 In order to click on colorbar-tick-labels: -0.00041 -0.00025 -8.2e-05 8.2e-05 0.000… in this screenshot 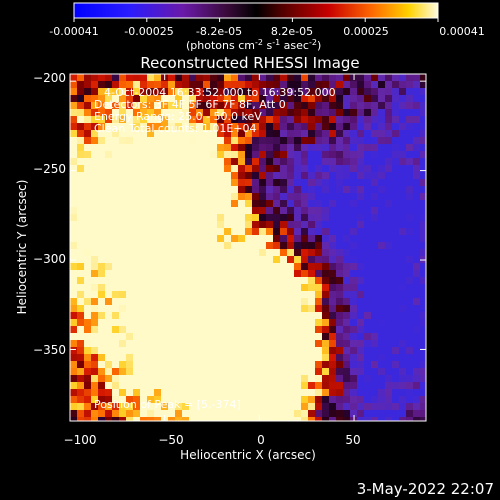, I will do `click(266, 31)`.